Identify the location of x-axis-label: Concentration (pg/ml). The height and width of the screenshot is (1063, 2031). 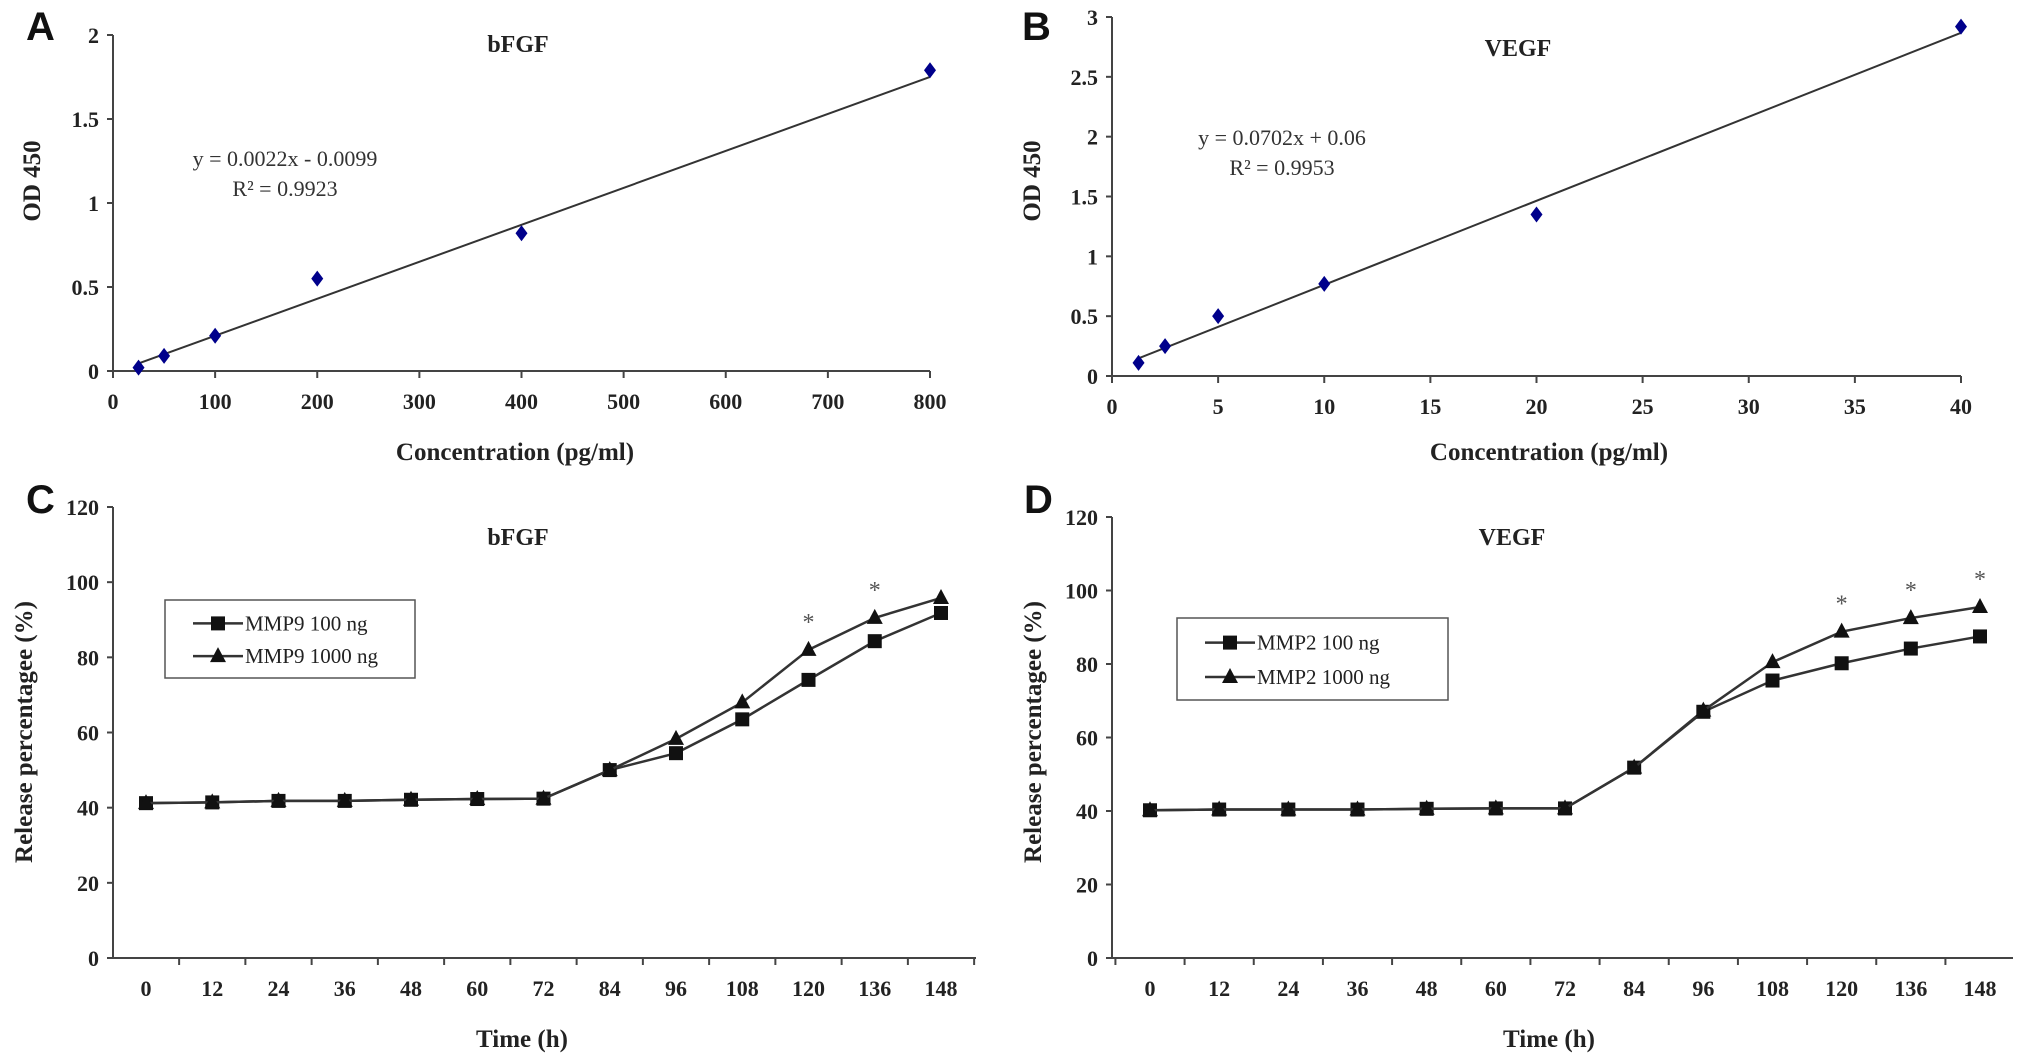
(1549, 452).